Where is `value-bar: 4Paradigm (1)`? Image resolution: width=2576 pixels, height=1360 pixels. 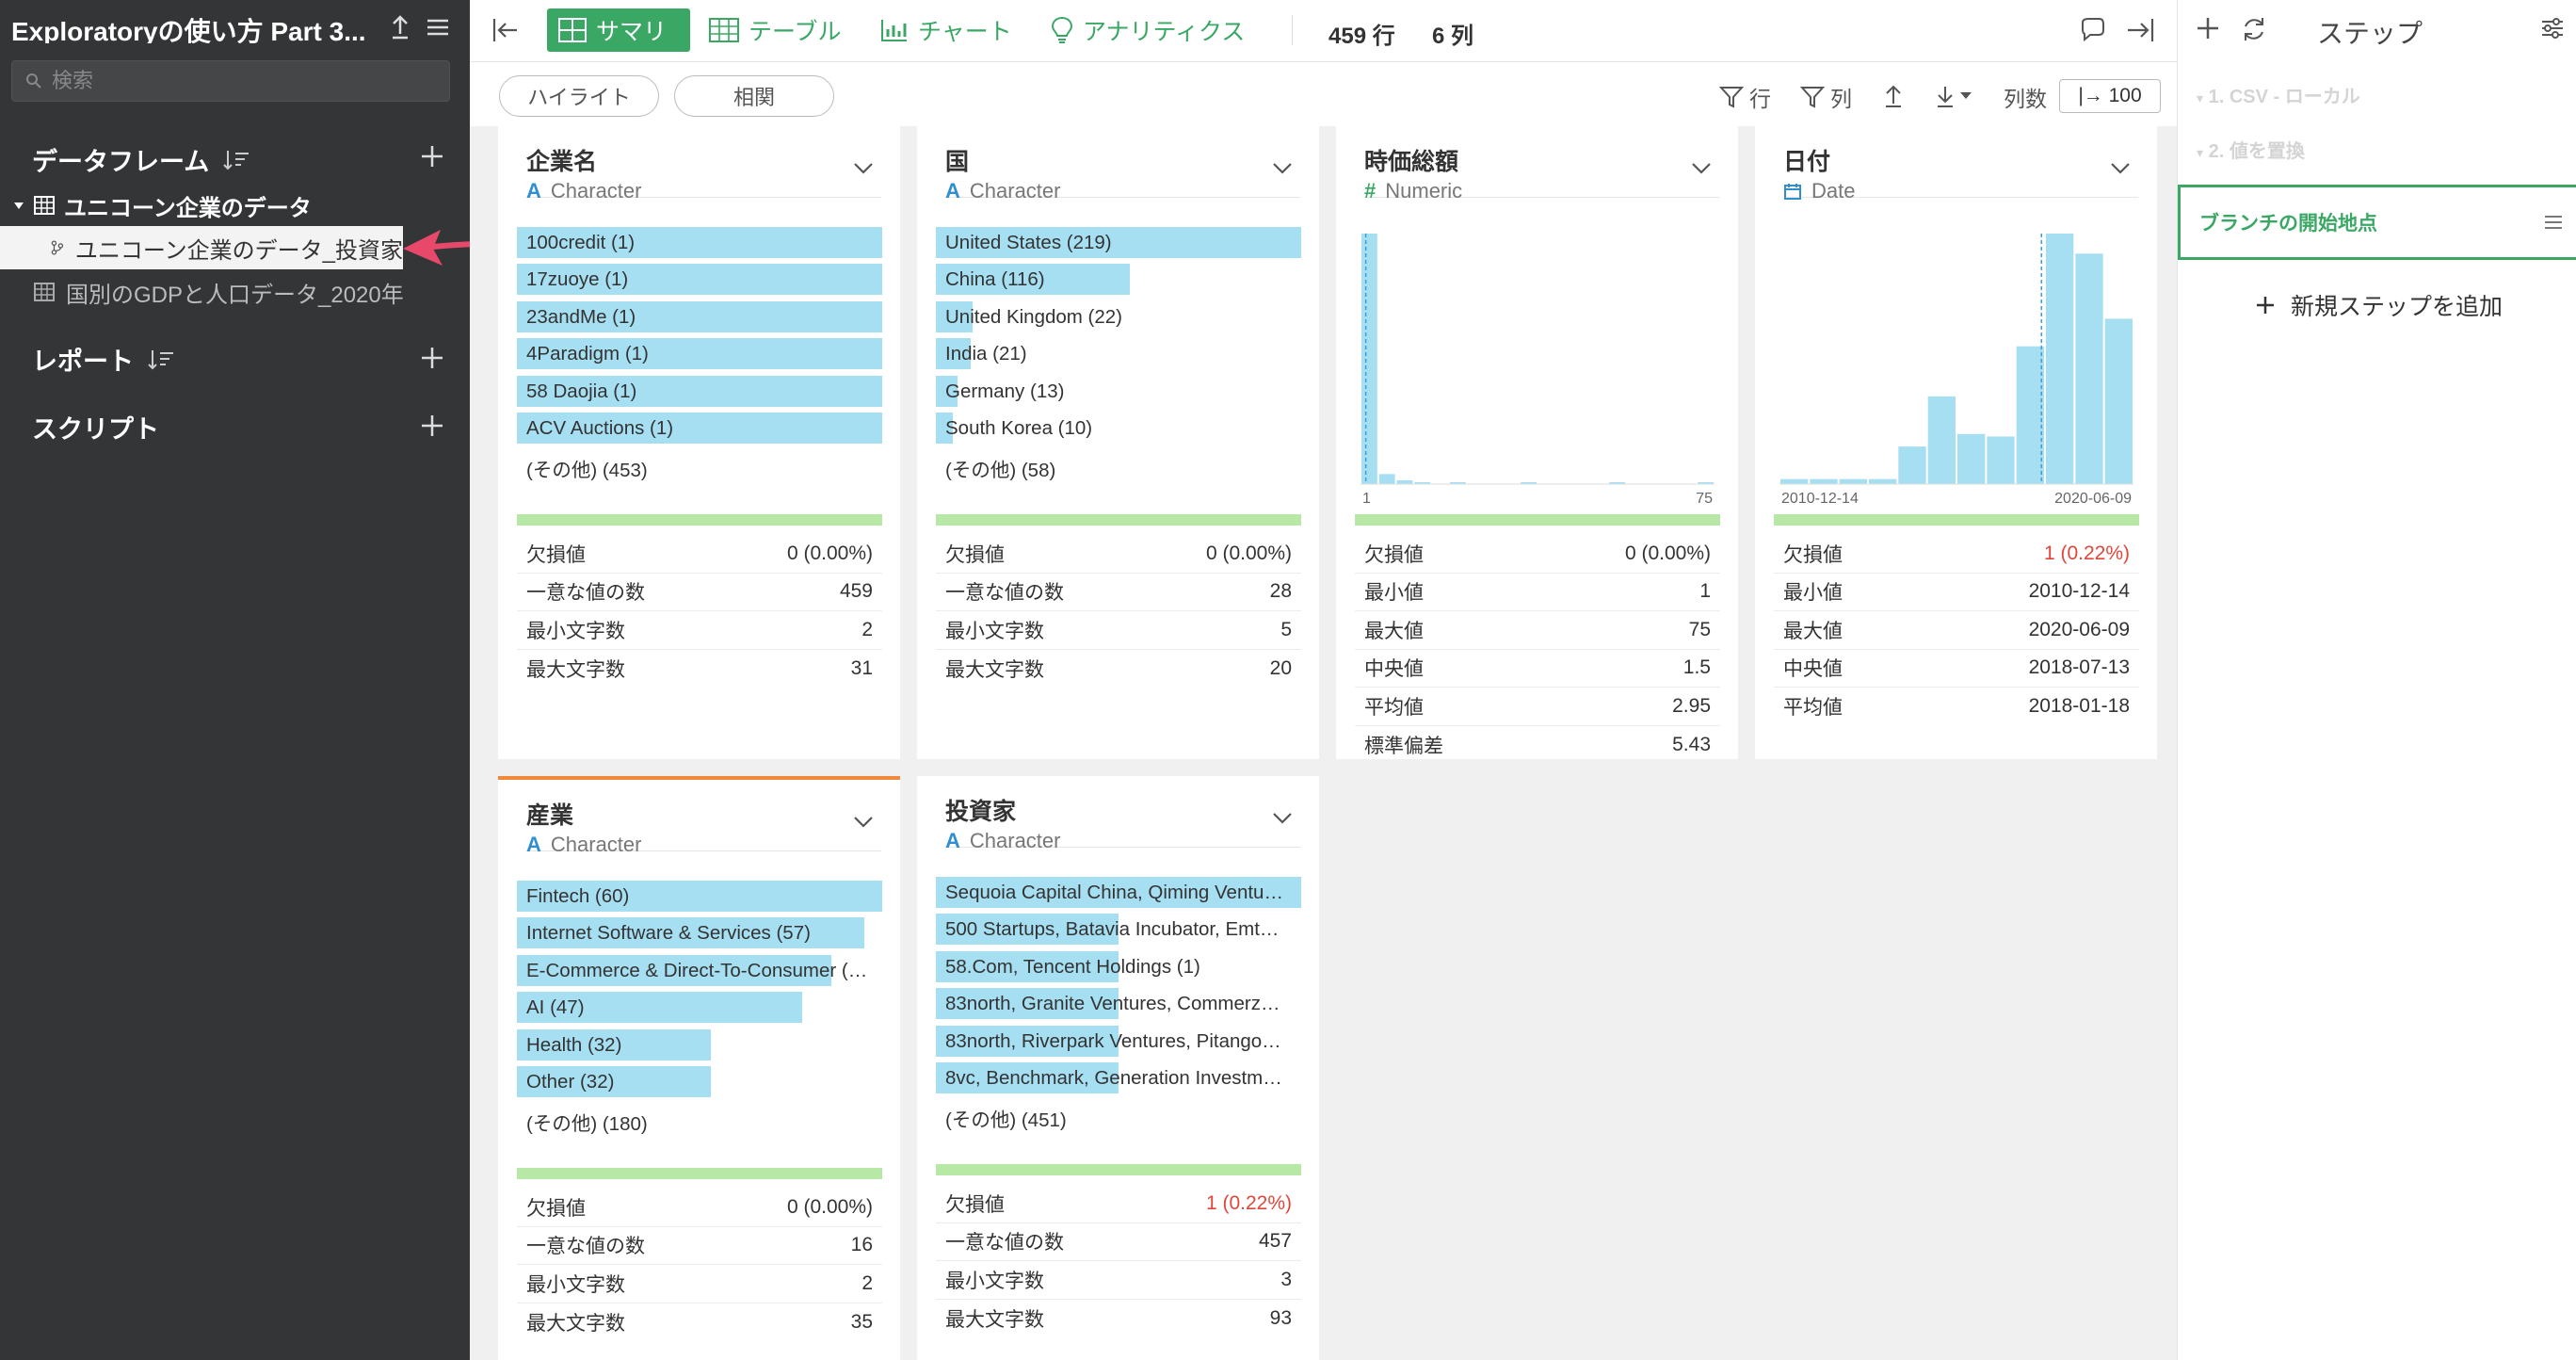
value-bar: 4Paradigm (1) is located at coordinates (699, 353).